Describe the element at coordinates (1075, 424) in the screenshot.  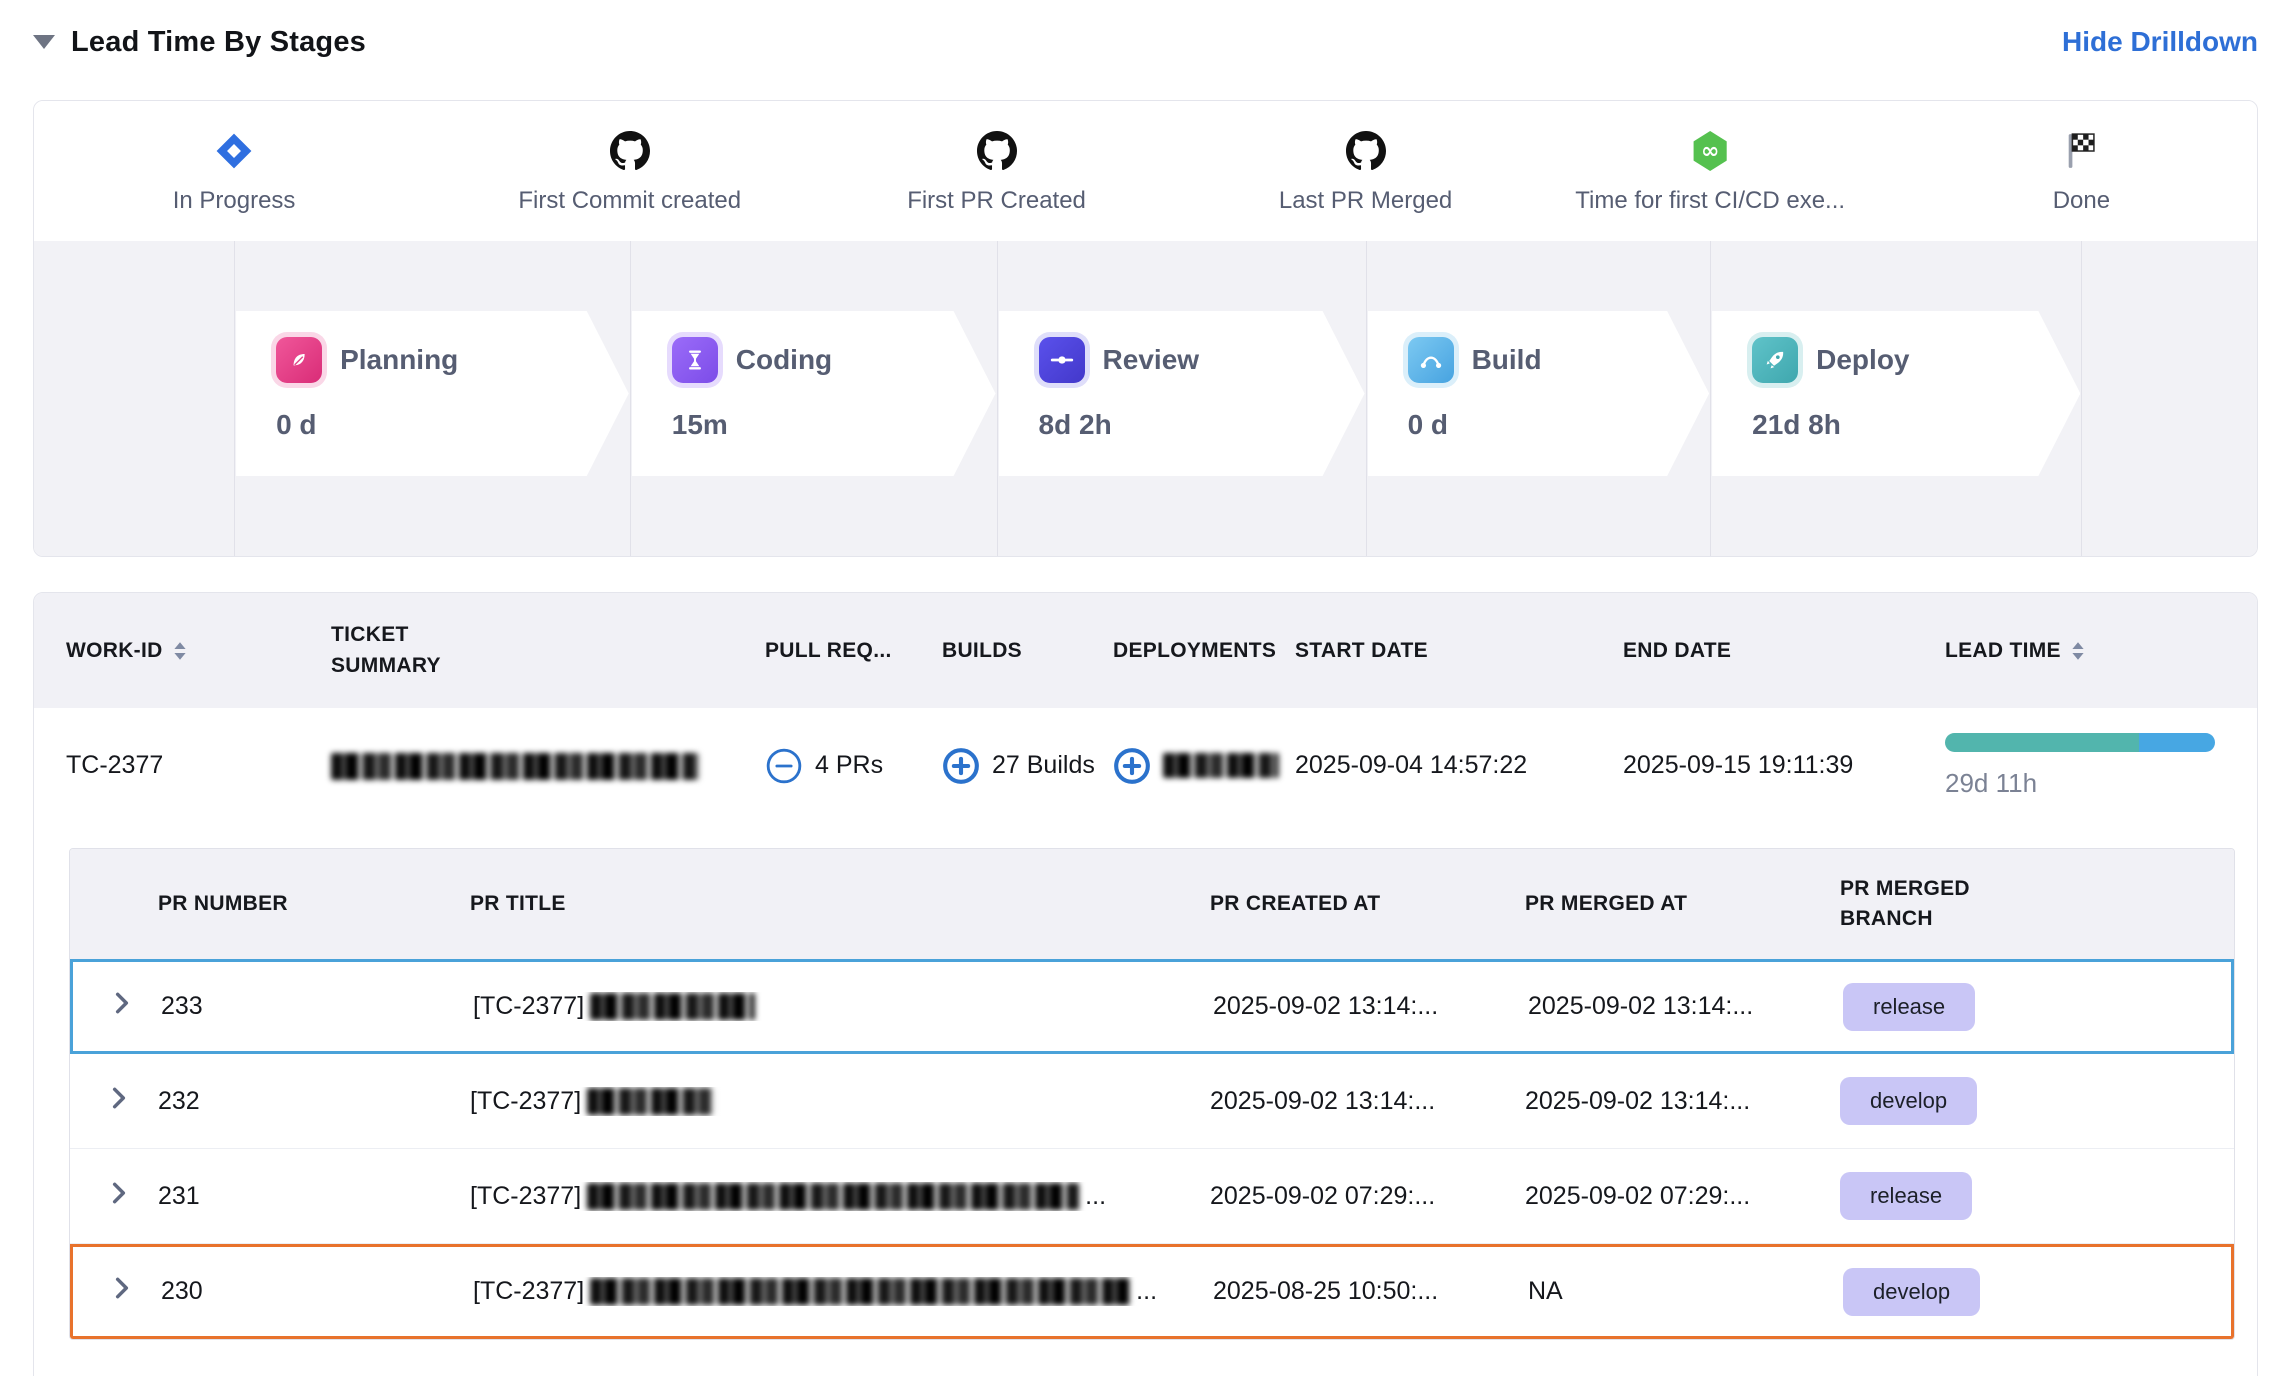
I see `stage-duration: 8d 2h` at that location.